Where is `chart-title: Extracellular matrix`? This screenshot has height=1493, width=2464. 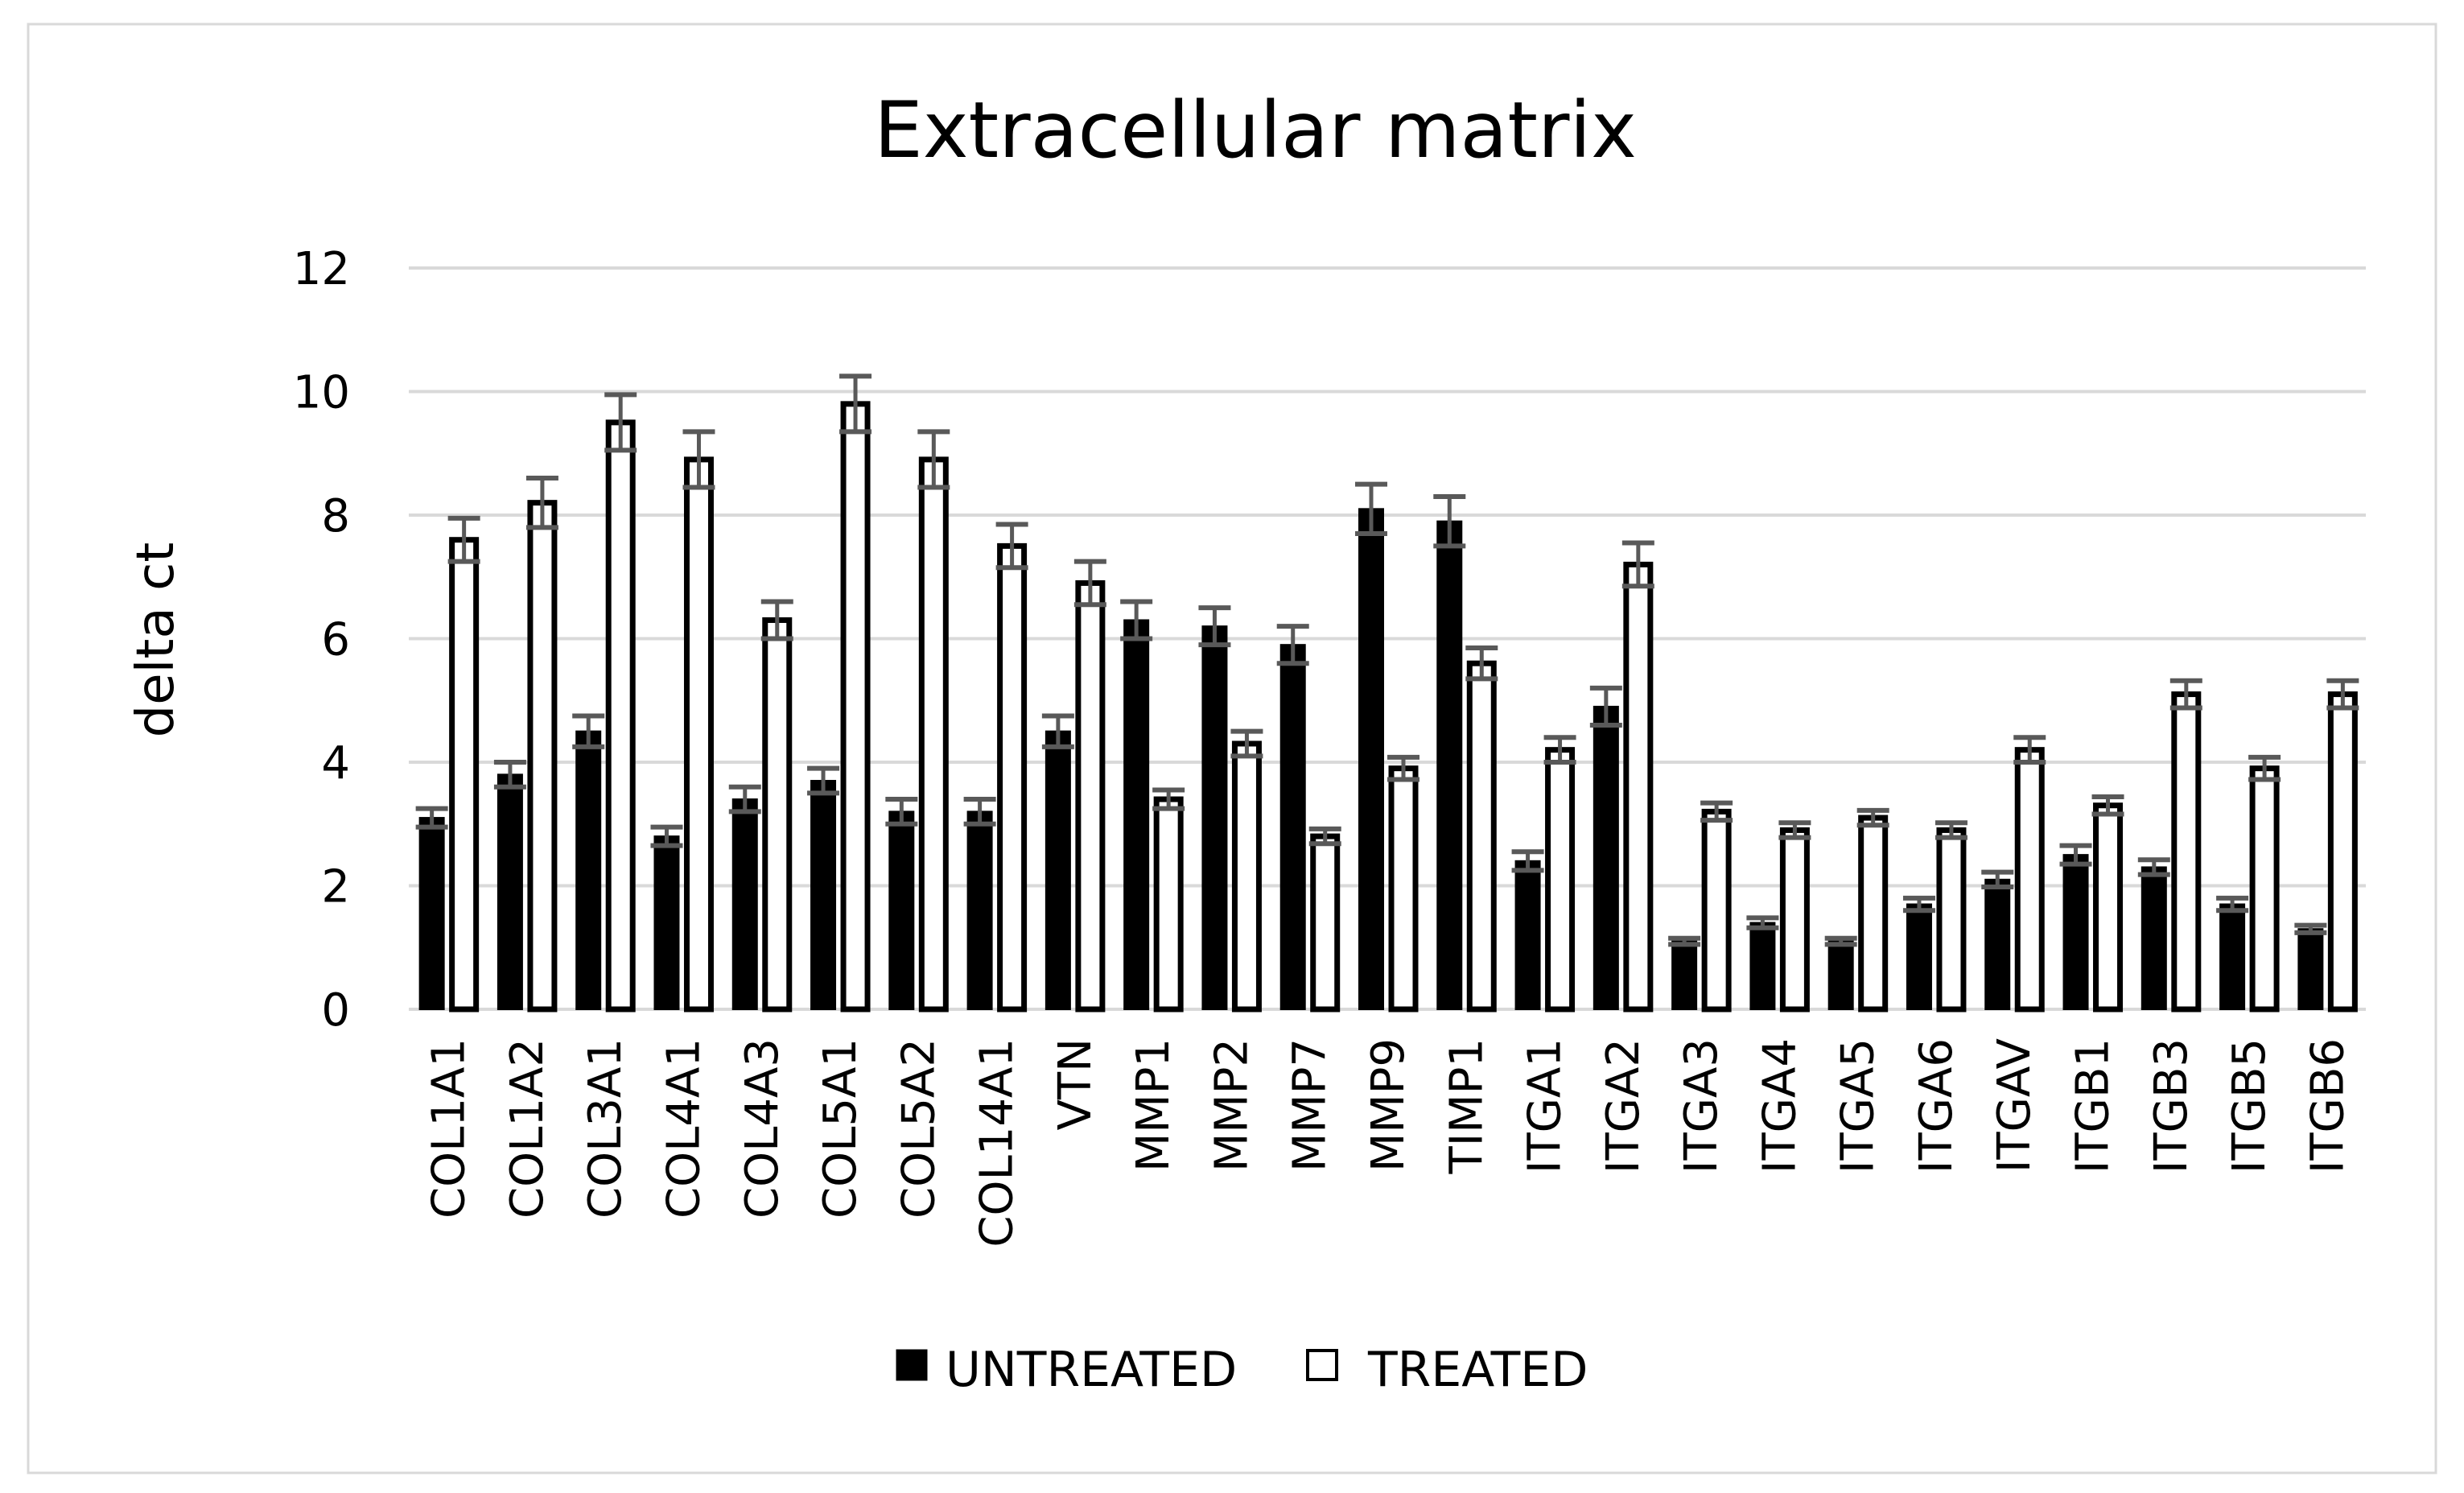 chart-title: Extracellular matrix is located at coordinates (1255, 130).